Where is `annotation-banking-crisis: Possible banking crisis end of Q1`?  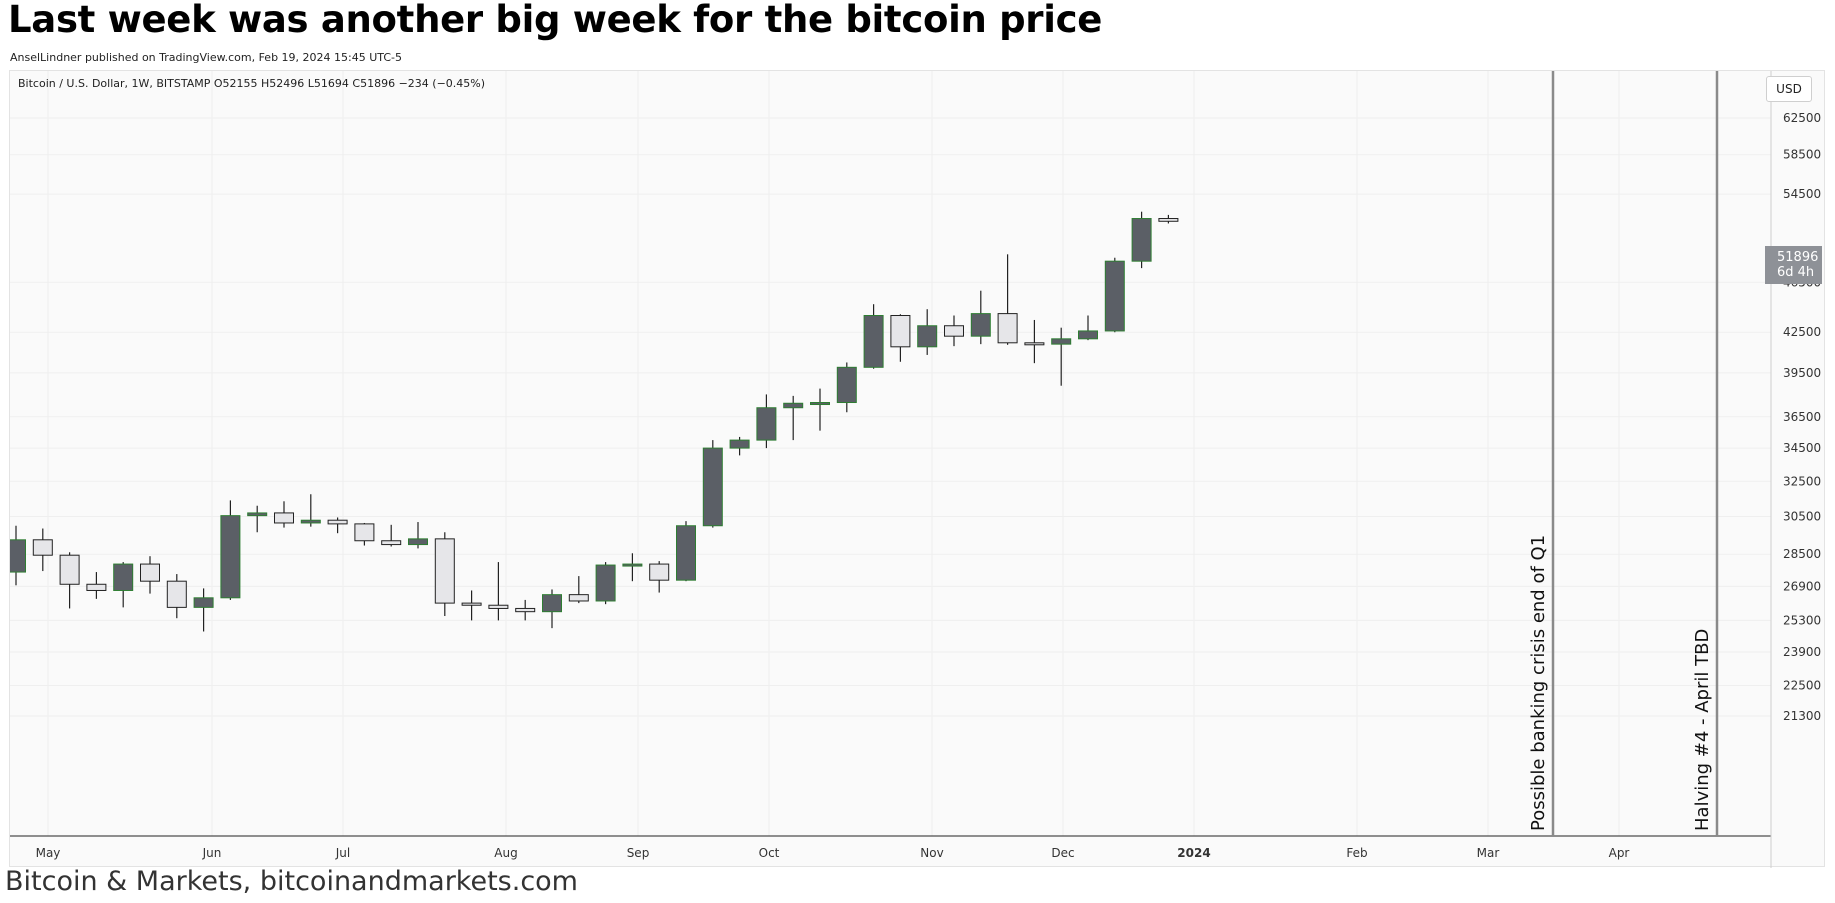 annotation-banking-crisis: Possible banking crisis end of Q1 is located at coordinates (1538, 683).